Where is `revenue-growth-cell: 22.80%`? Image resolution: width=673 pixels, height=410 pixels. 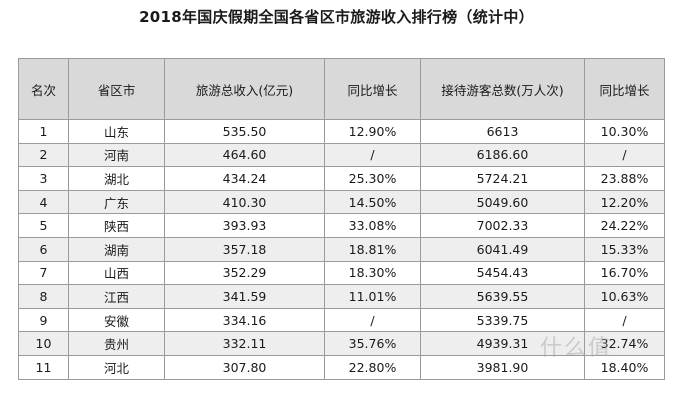
revenue-growth-cell: 22.80% is located at coordinates (372, 367).